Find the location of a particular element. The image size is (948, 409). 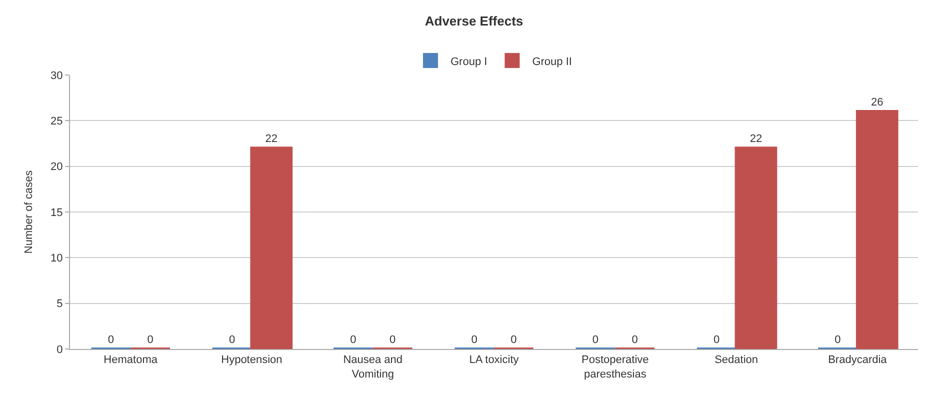

y-tick-label: 20 is located at coordinates (56, 167).